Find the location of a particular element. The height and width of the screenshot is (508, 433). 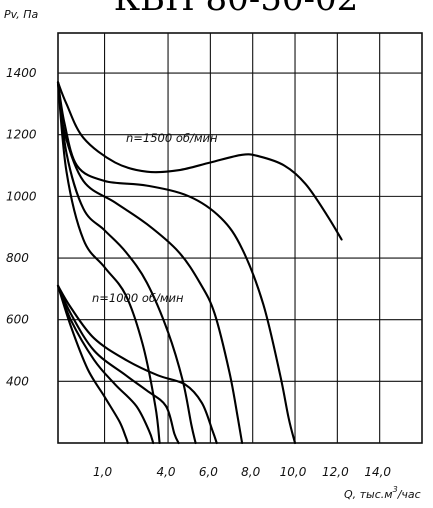

x-tick-label-2: 6,0 is located at coordinates (208, 472).